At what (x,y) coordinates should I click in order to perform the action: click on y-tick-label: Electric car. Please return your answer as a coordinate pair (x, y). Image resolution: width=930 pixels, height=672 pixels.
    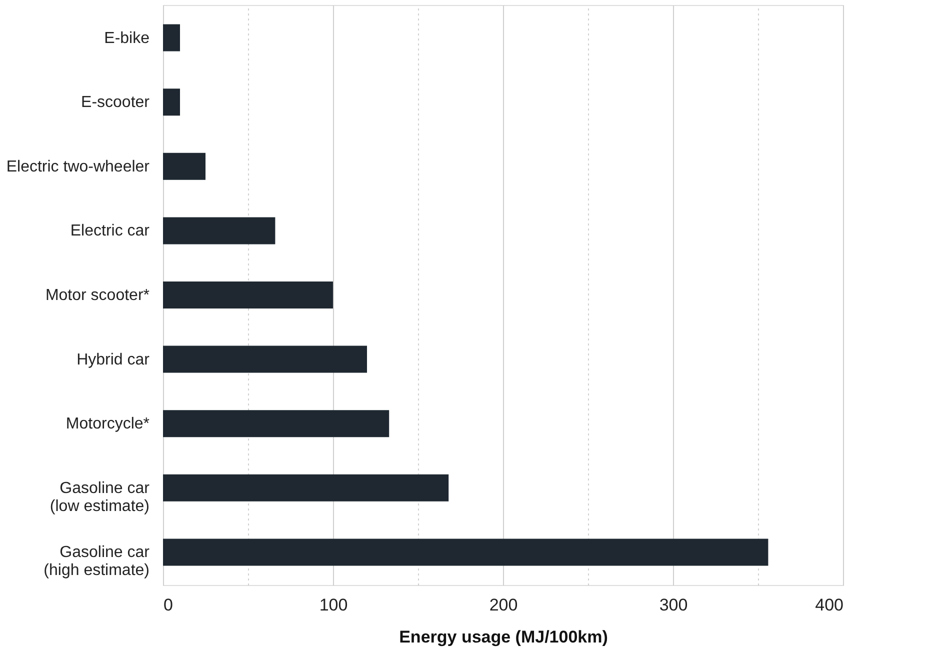
    Looking at the image, I should click on (110, 231).